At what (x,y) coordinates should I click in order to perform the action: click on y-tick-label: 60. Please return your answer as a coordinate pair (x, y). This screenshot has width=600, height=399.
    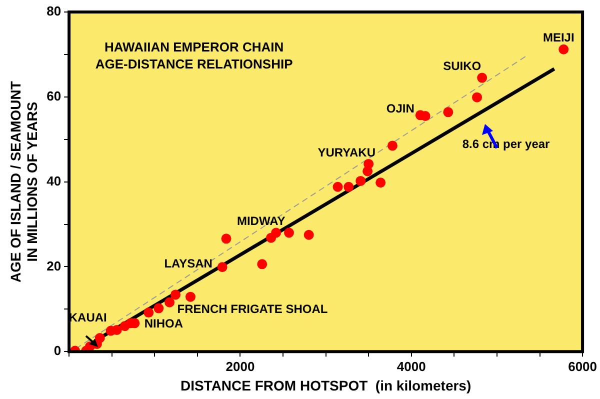
    Looking at the image, I should click on (54, 96).